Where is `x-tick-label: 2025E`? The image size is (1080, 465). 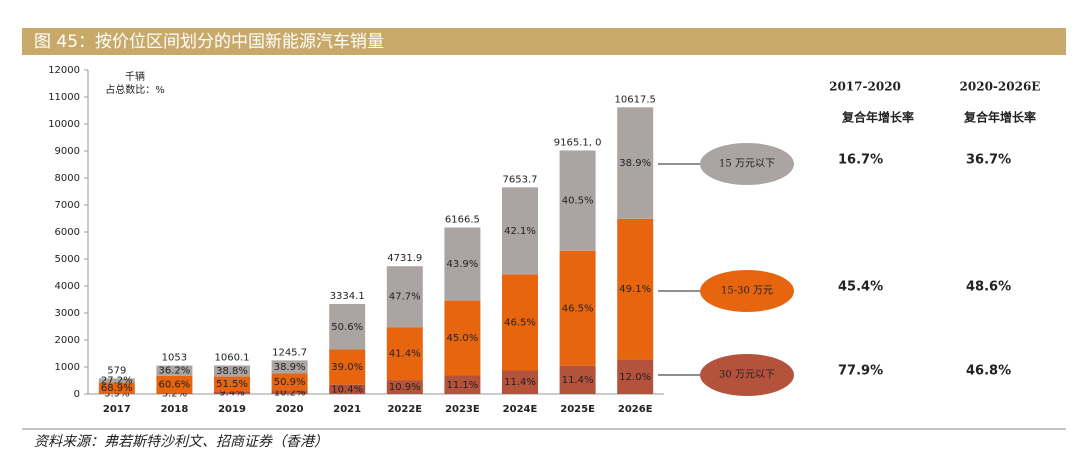 x-tick-label: 2025E is located at coordinates (577, 409).